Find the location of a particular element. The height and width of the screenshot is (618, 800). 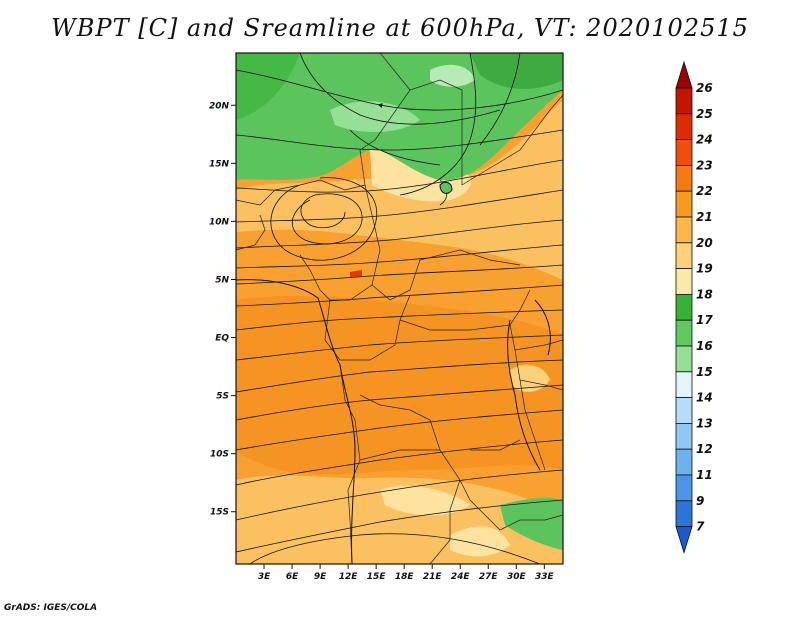

lat-tick-label: 5S is located at coordinates (222, 397).